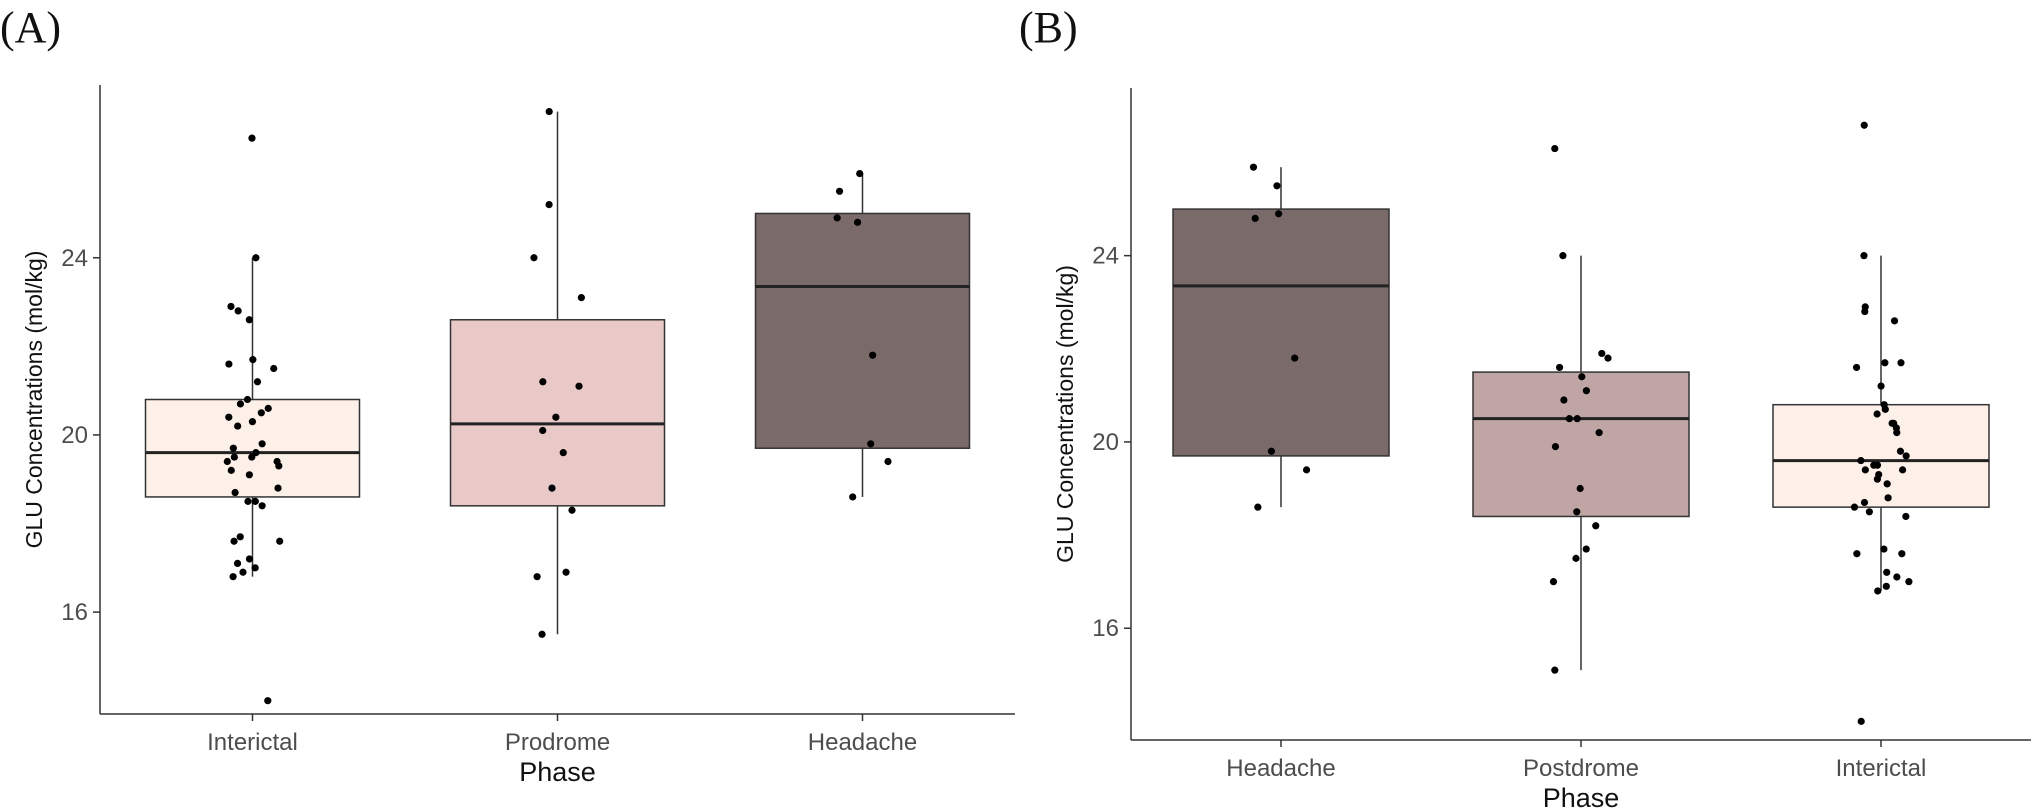 This screenshot has height=812, width=2038. Describe the element at coordinates (862, 330) in the screenshot. I see `box-headache` at that location.